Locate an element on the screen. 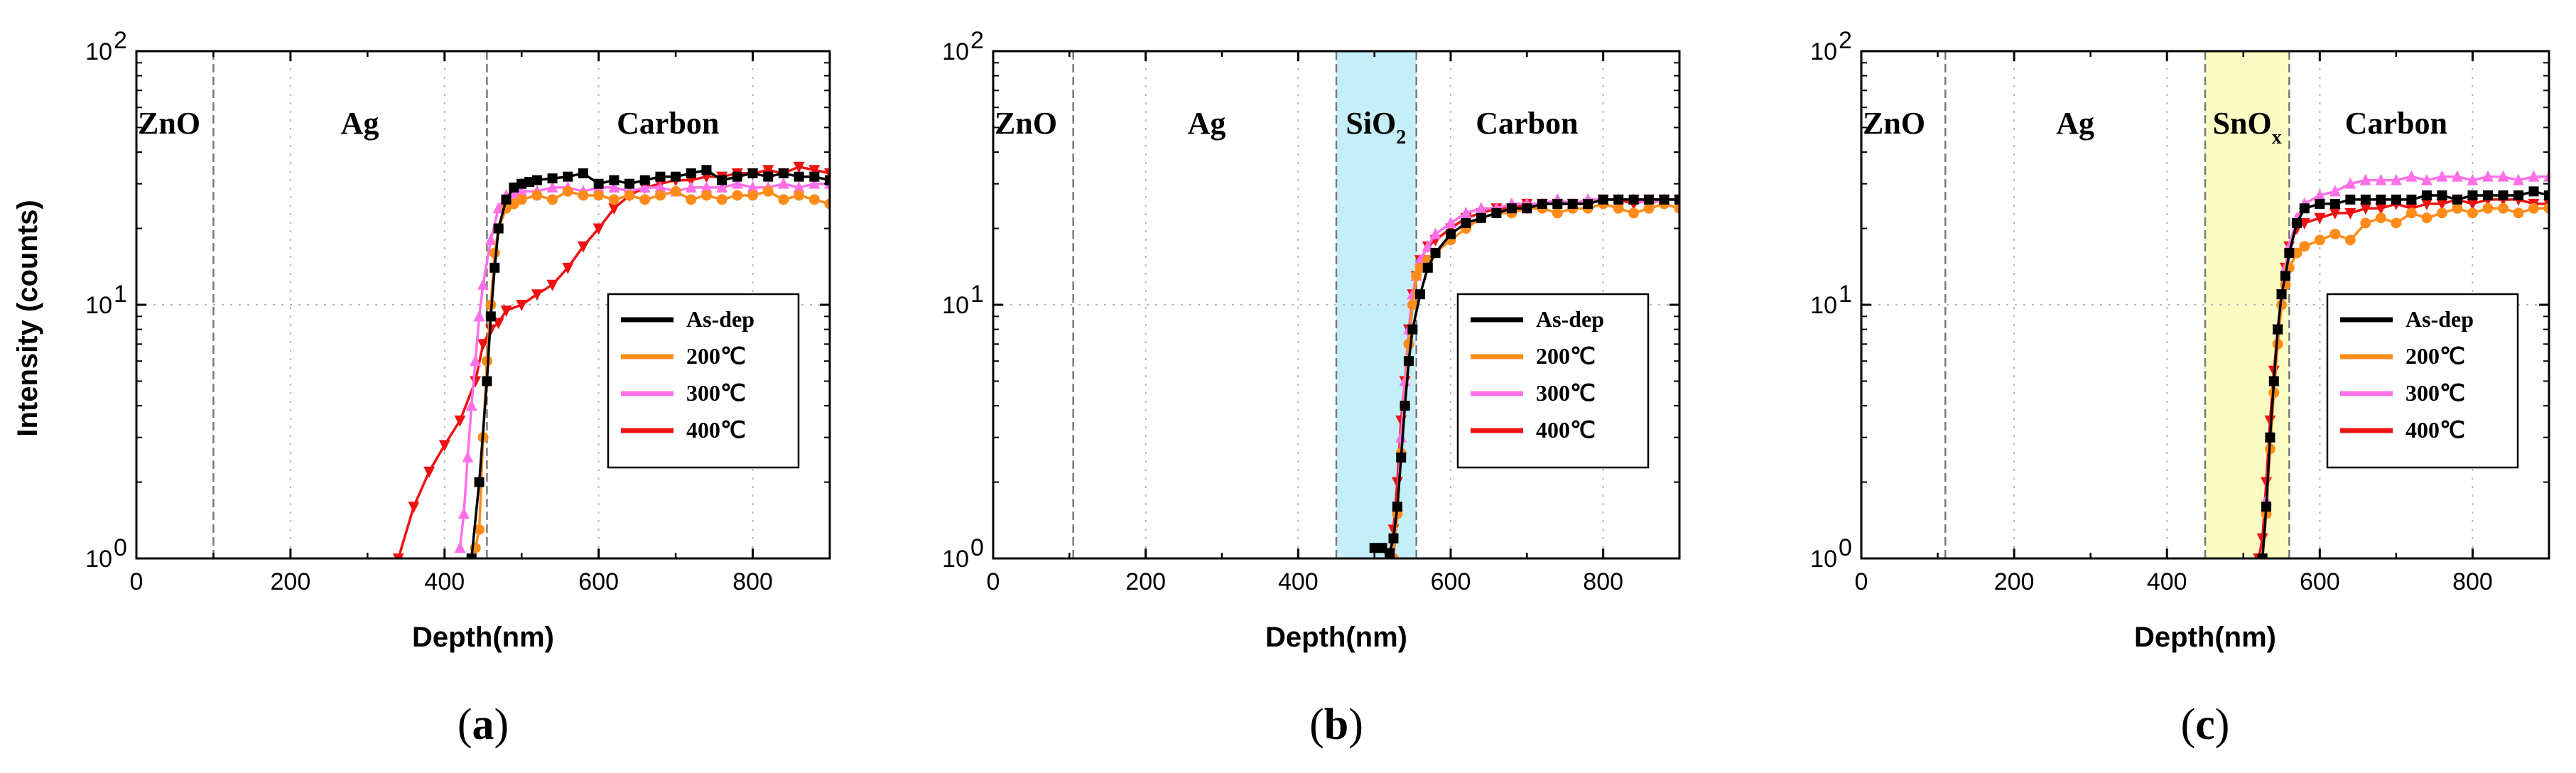 This screenshot has width=2576, height=773. region-label-text: ZnO is located at coordinates (1894, 123).